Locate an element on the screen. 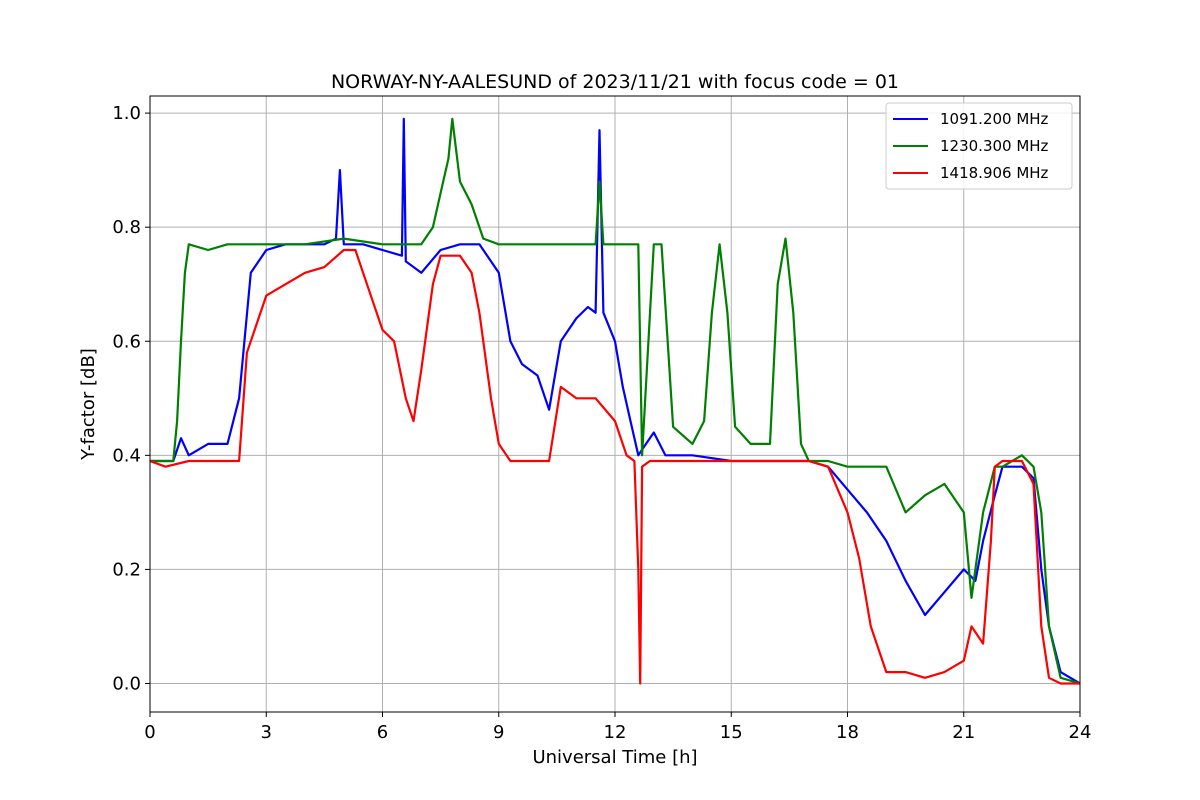 This screenshot has height=800, width=1200. legend-label: 1091.200 MHz is located at coordinates (994, 119).